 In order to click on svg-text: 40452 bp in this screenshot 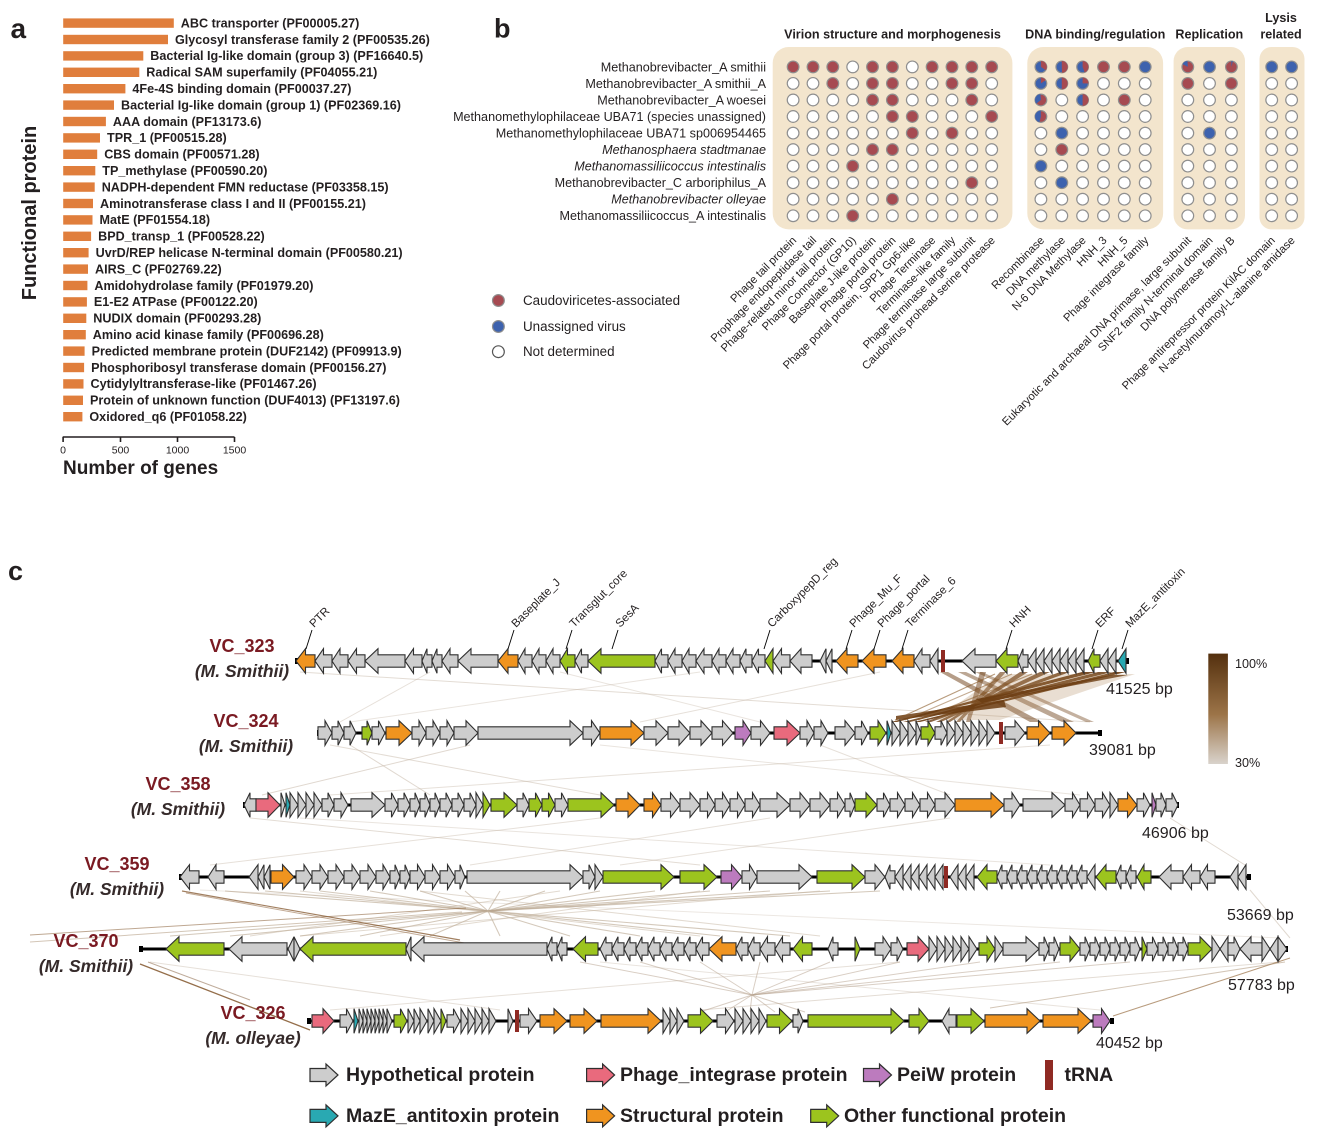, I will do `click(1129, 1043)`.